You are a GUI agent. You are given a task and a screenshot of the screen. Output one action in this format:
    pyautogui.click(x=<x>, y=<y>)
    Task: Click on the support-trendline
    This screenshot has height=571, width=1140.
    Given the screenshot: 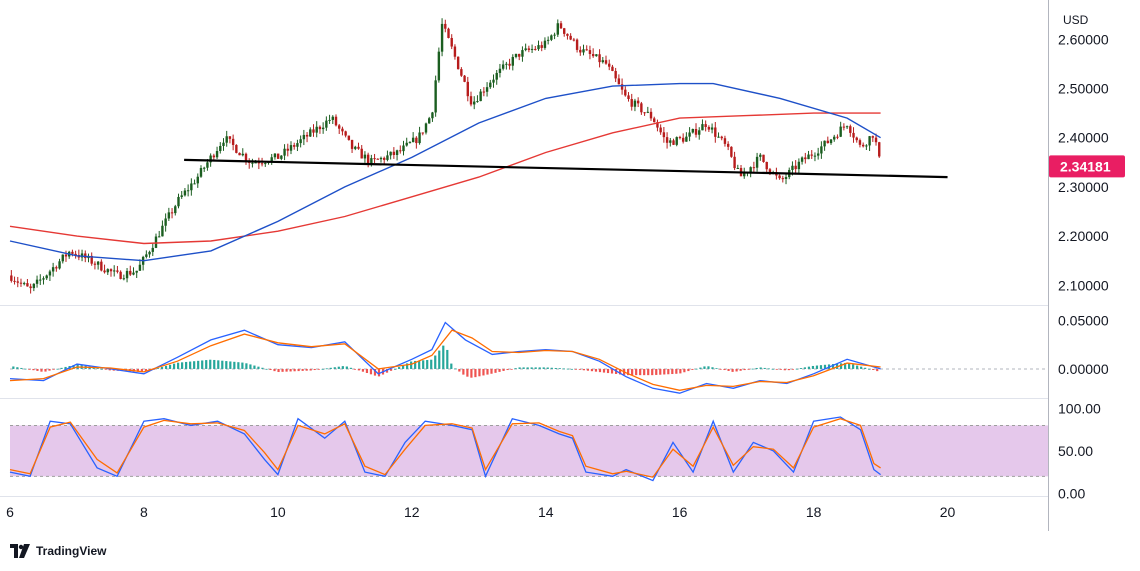 What is the action you would take?
    pyautogui.click(x=566, y=168)
    